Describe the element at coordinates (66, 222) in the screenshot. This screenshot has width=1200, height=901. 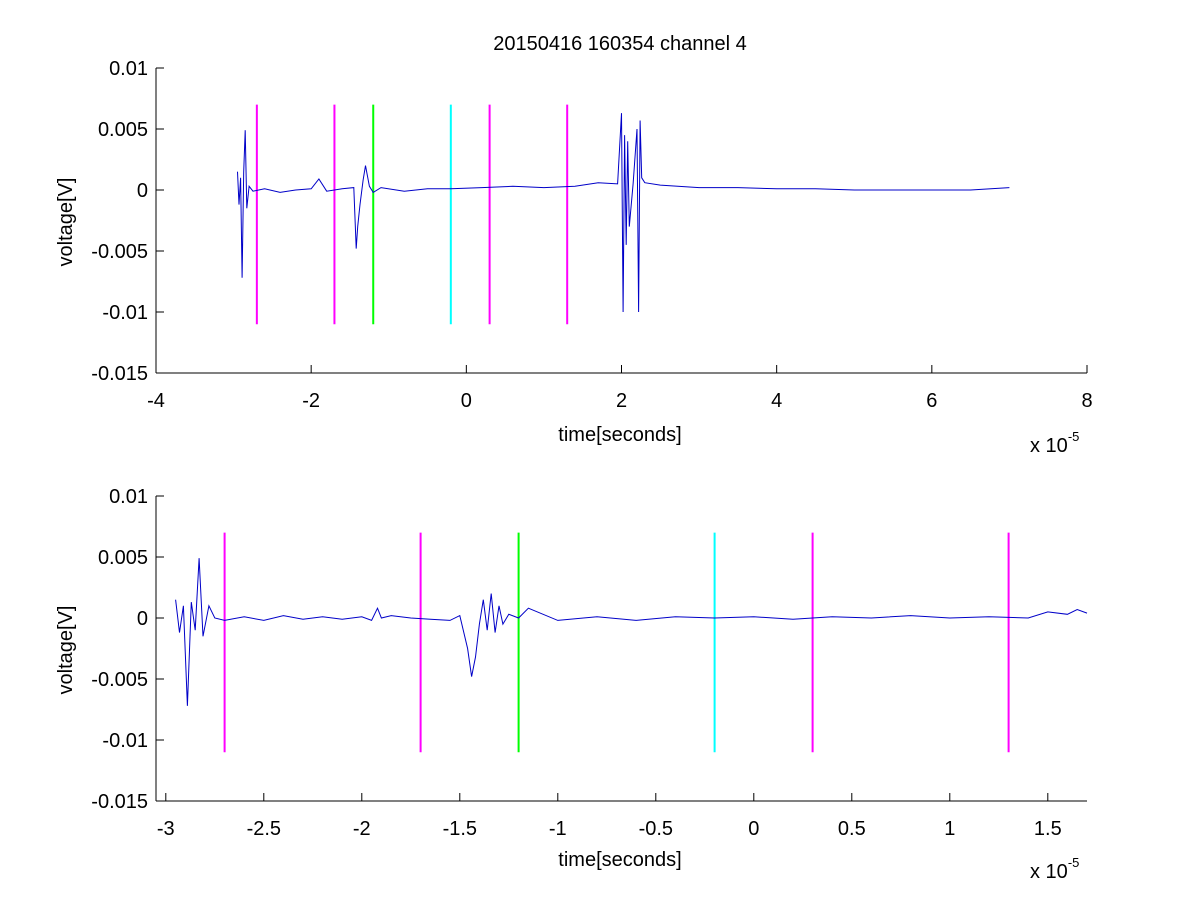
I see `y-axis-label-top: voltage[V]` at that location.